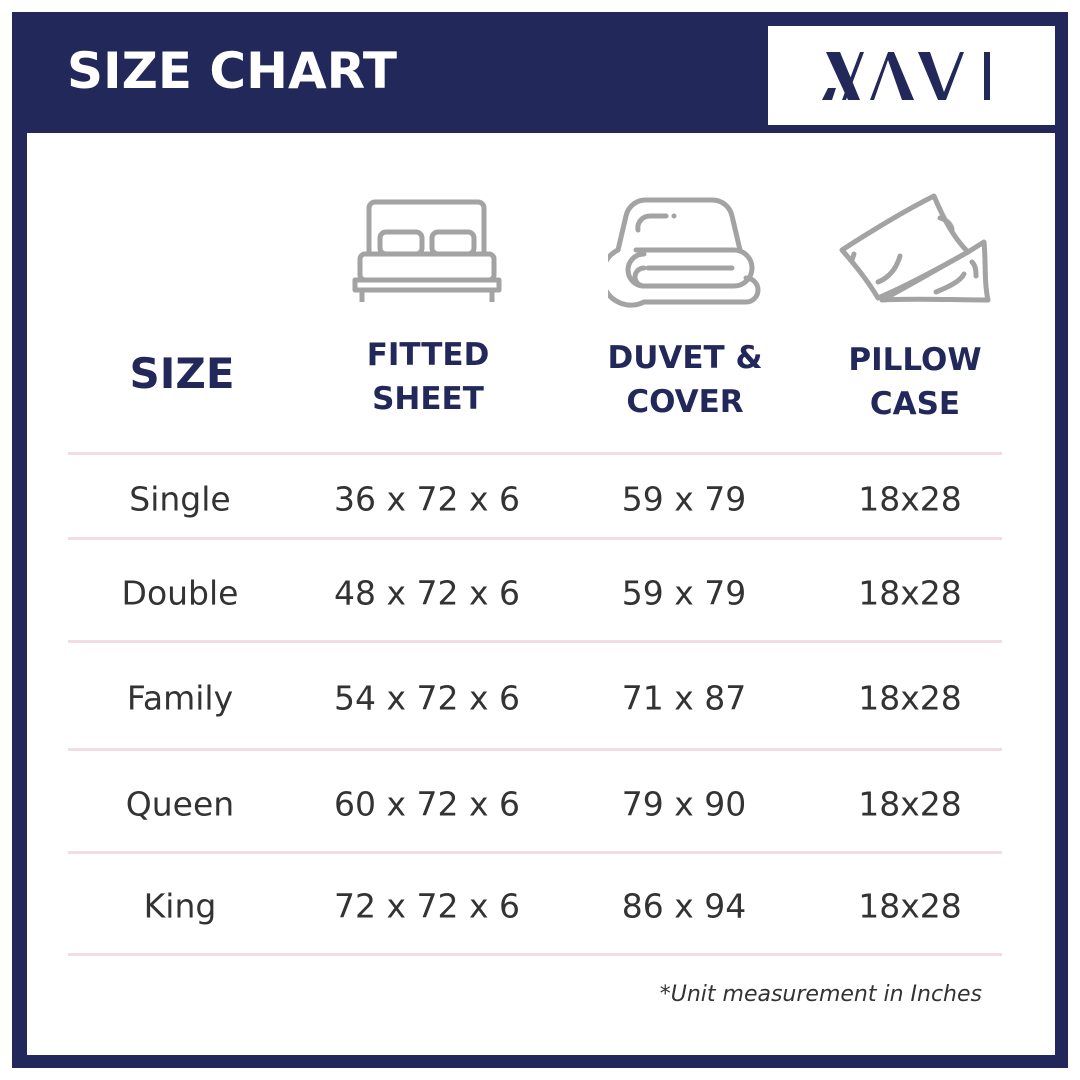 The image size is (1080, 1080). What do you see at coordinates (427, 250) in the screenshot?
I see `bed-icon` at bounding box center [427, 250].